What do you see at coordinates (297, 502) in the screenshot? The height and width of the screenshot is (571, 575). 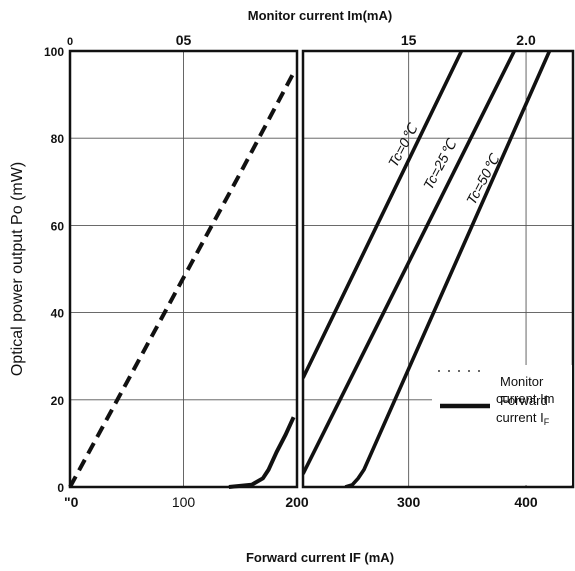 I see `bottom-tick-label: 200` at bounding box center [297, 502].